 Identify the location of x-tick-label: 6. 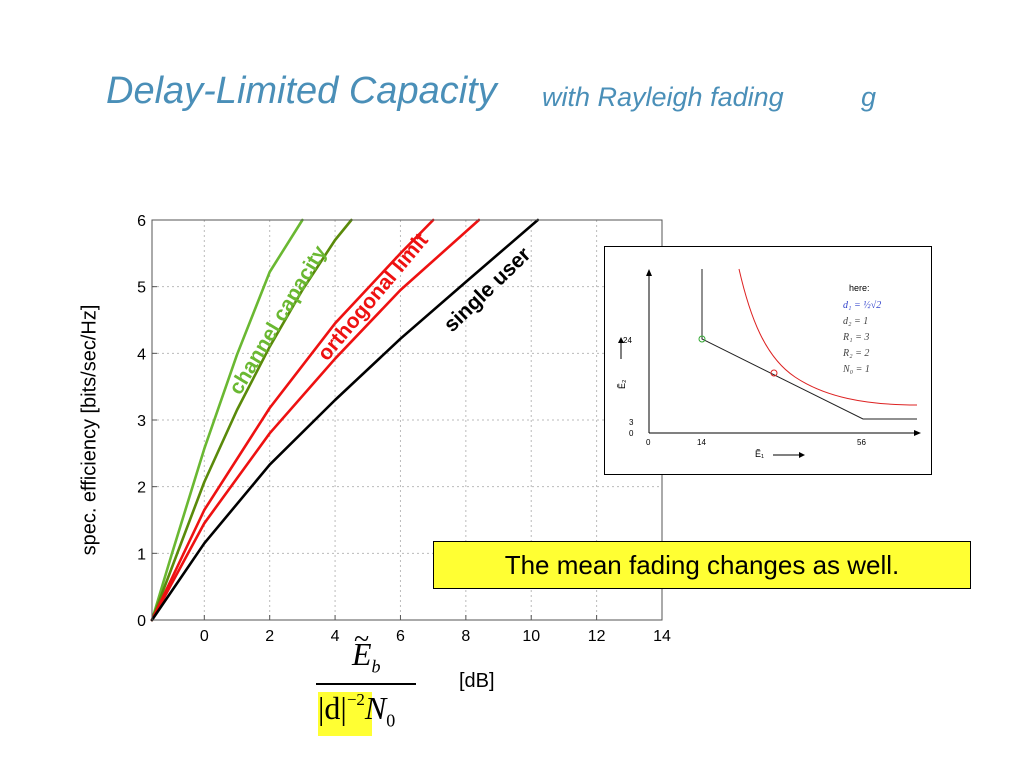
(400, 636).